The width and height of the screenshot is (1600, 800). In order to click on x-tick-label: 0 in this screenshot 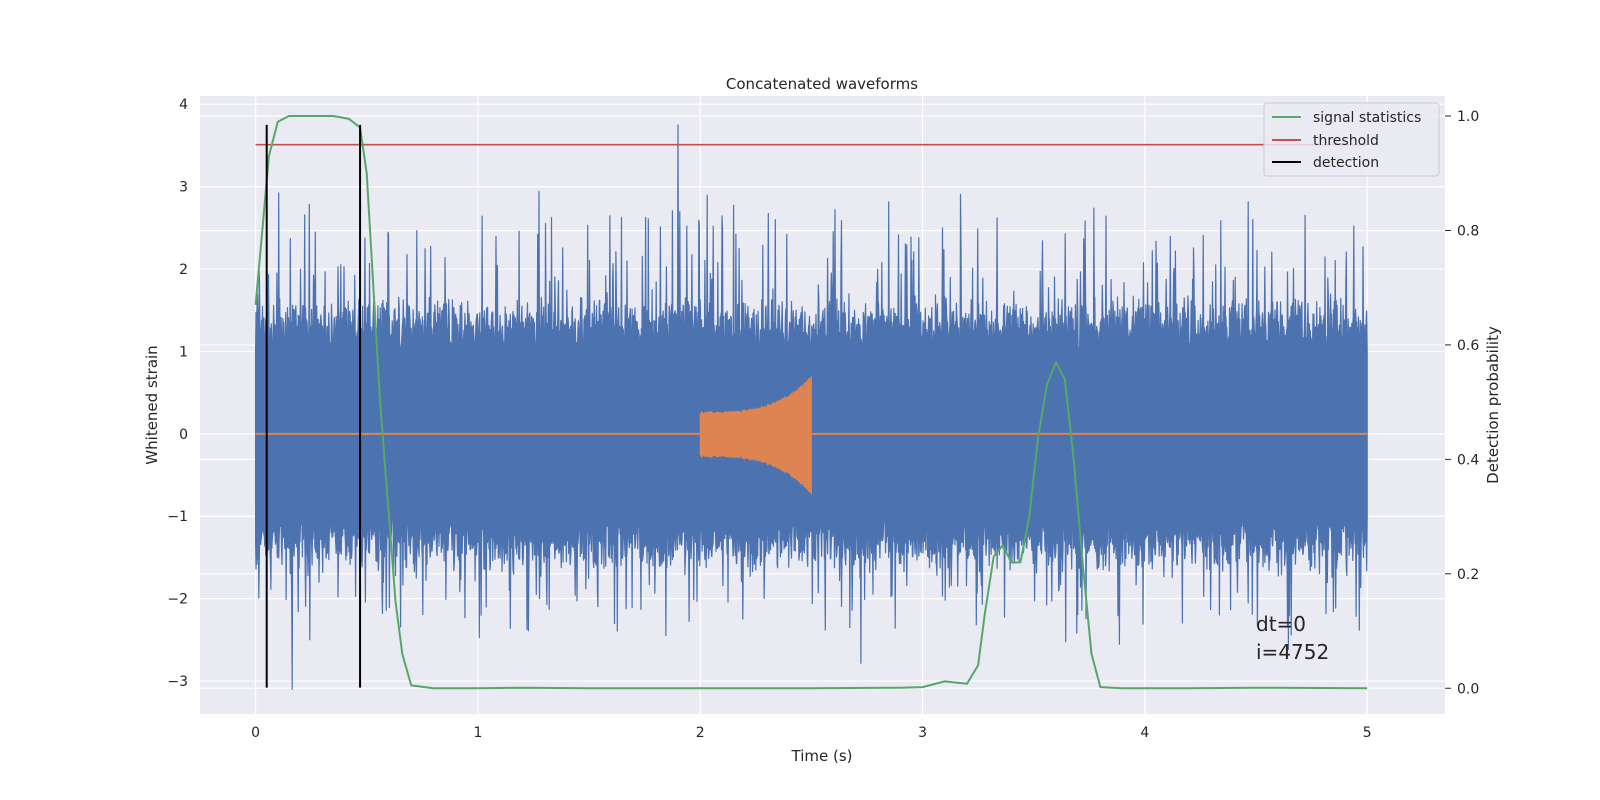, I will do `click(255, 733)`.